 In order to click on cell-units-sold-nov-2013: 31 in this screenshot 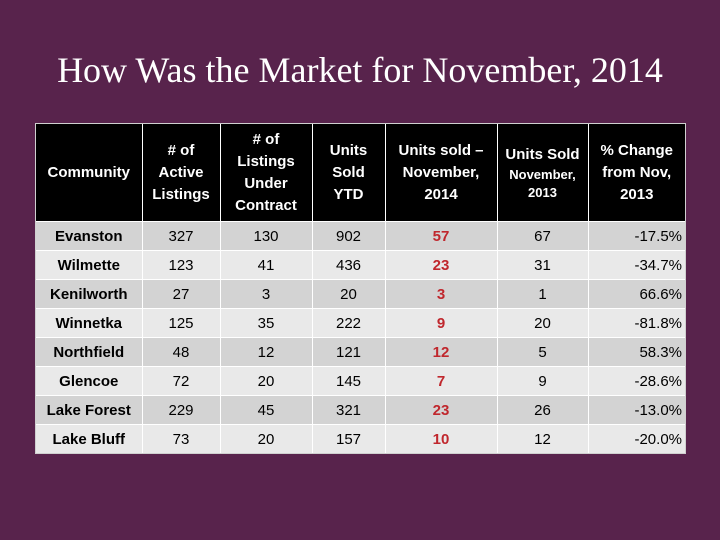, I will do `click(543, 265)`.